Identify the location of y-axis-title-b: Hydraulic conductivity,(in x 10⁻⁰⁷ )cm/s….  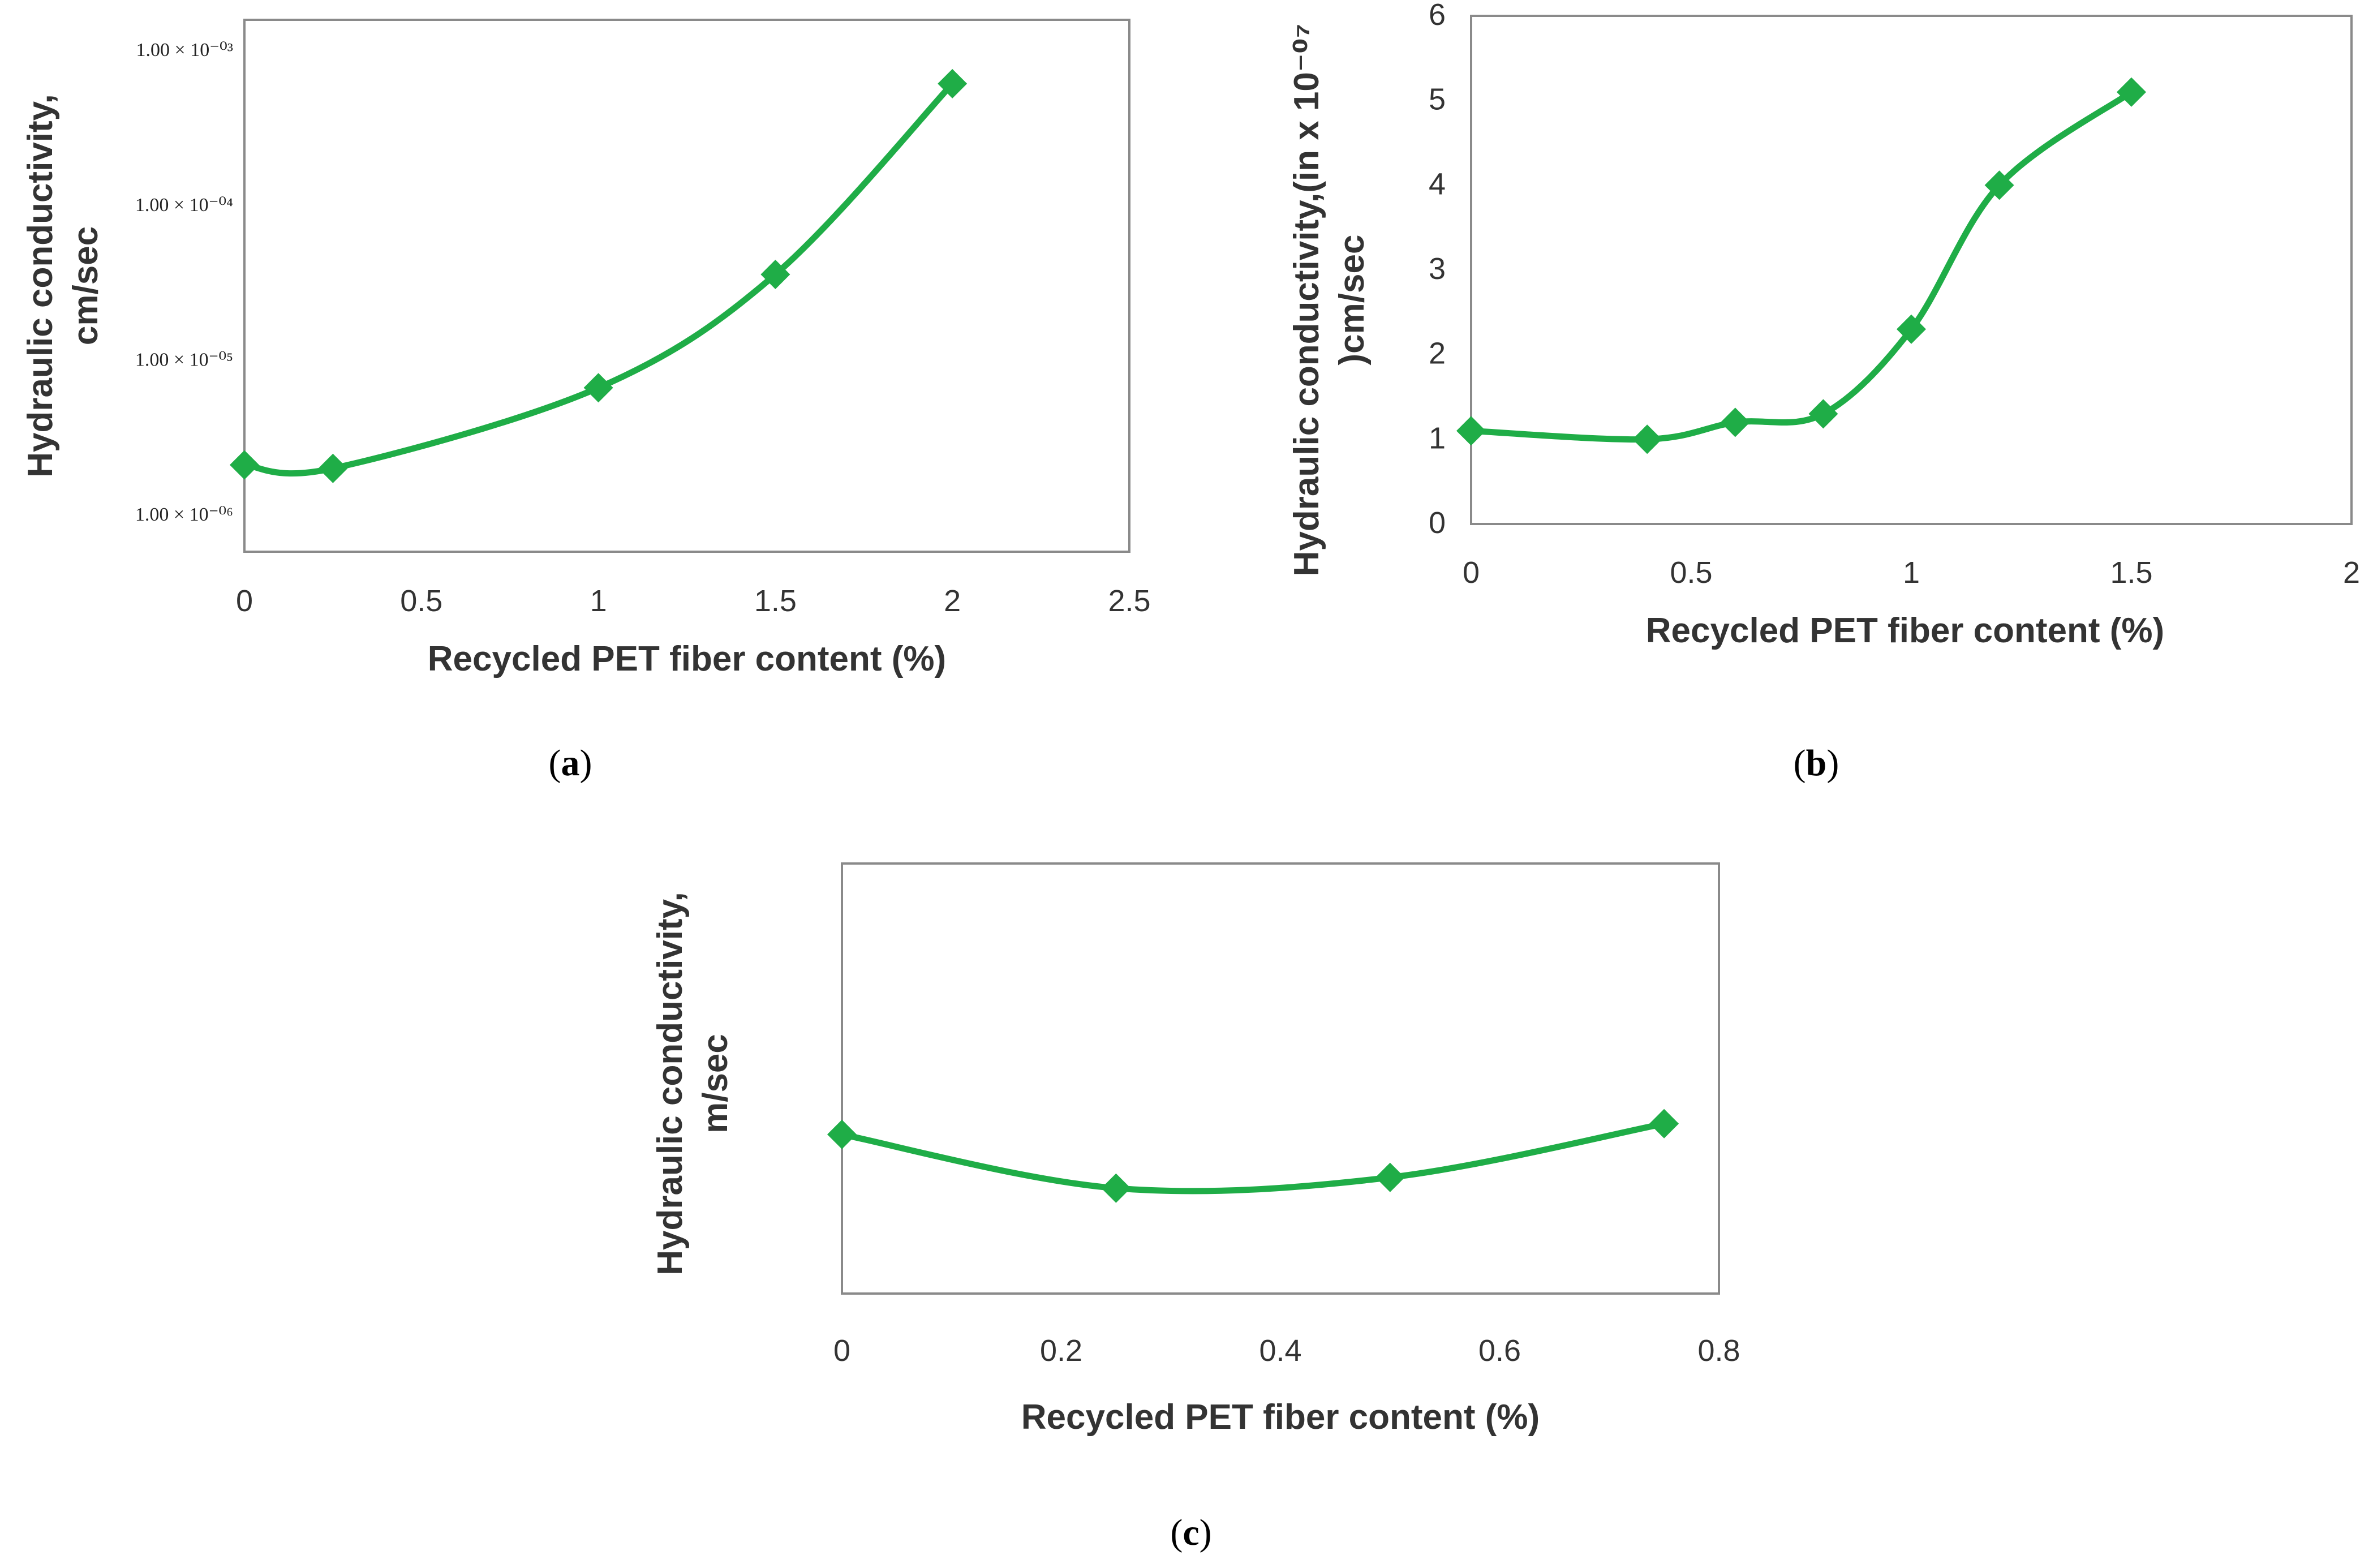
(1330, 300).